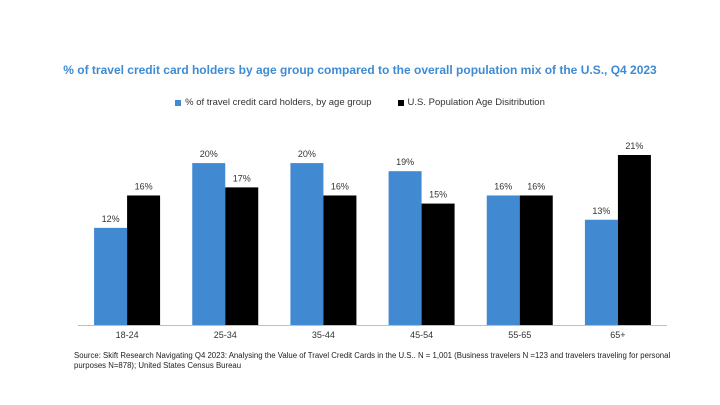 Image resolution: width=720 pixels, height=405 pixels. I want to click on x-tick-label-25-34: 25-34, so click(225, 335).